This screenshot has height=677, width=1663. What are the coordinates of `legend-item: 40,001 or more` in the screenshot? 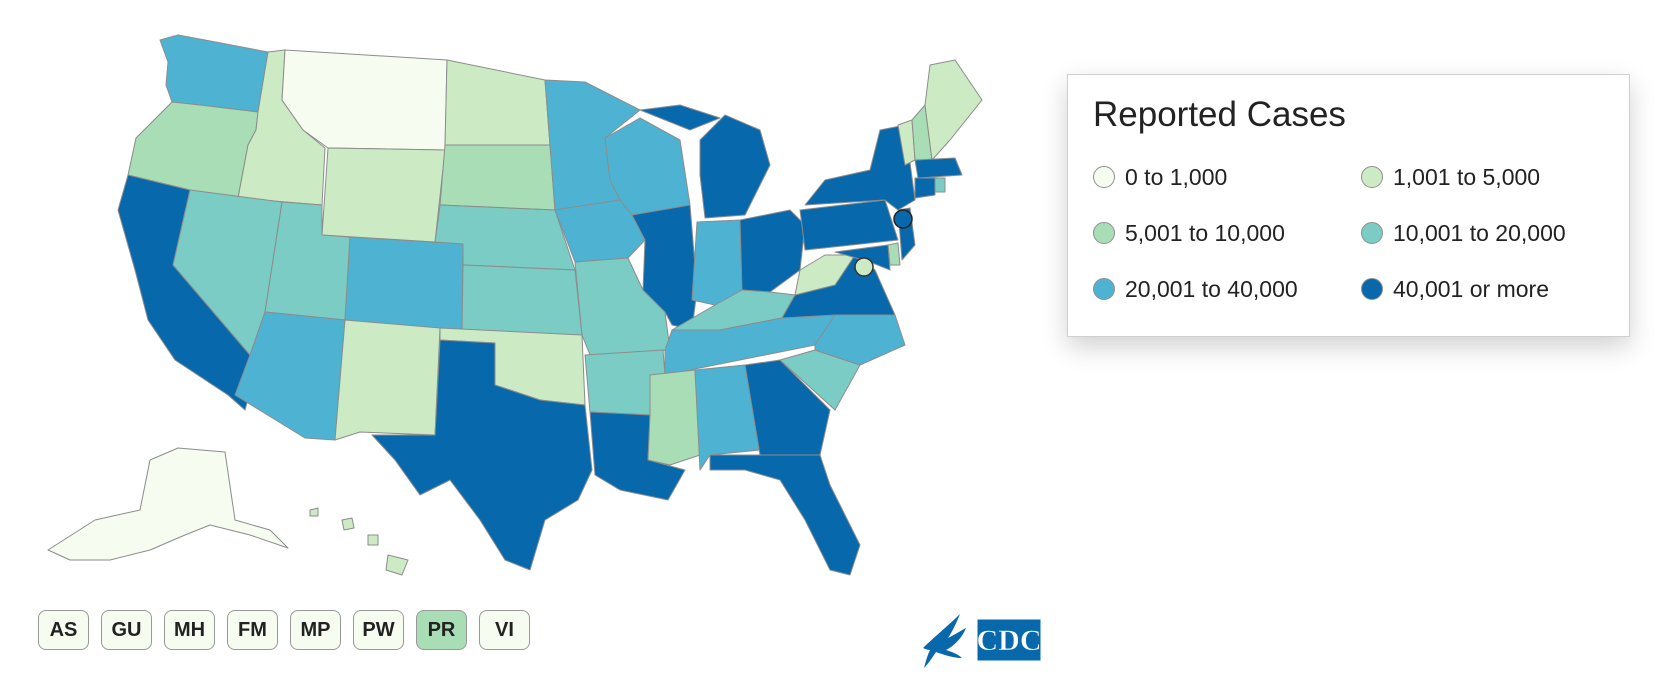 It's located at (1487, 289).